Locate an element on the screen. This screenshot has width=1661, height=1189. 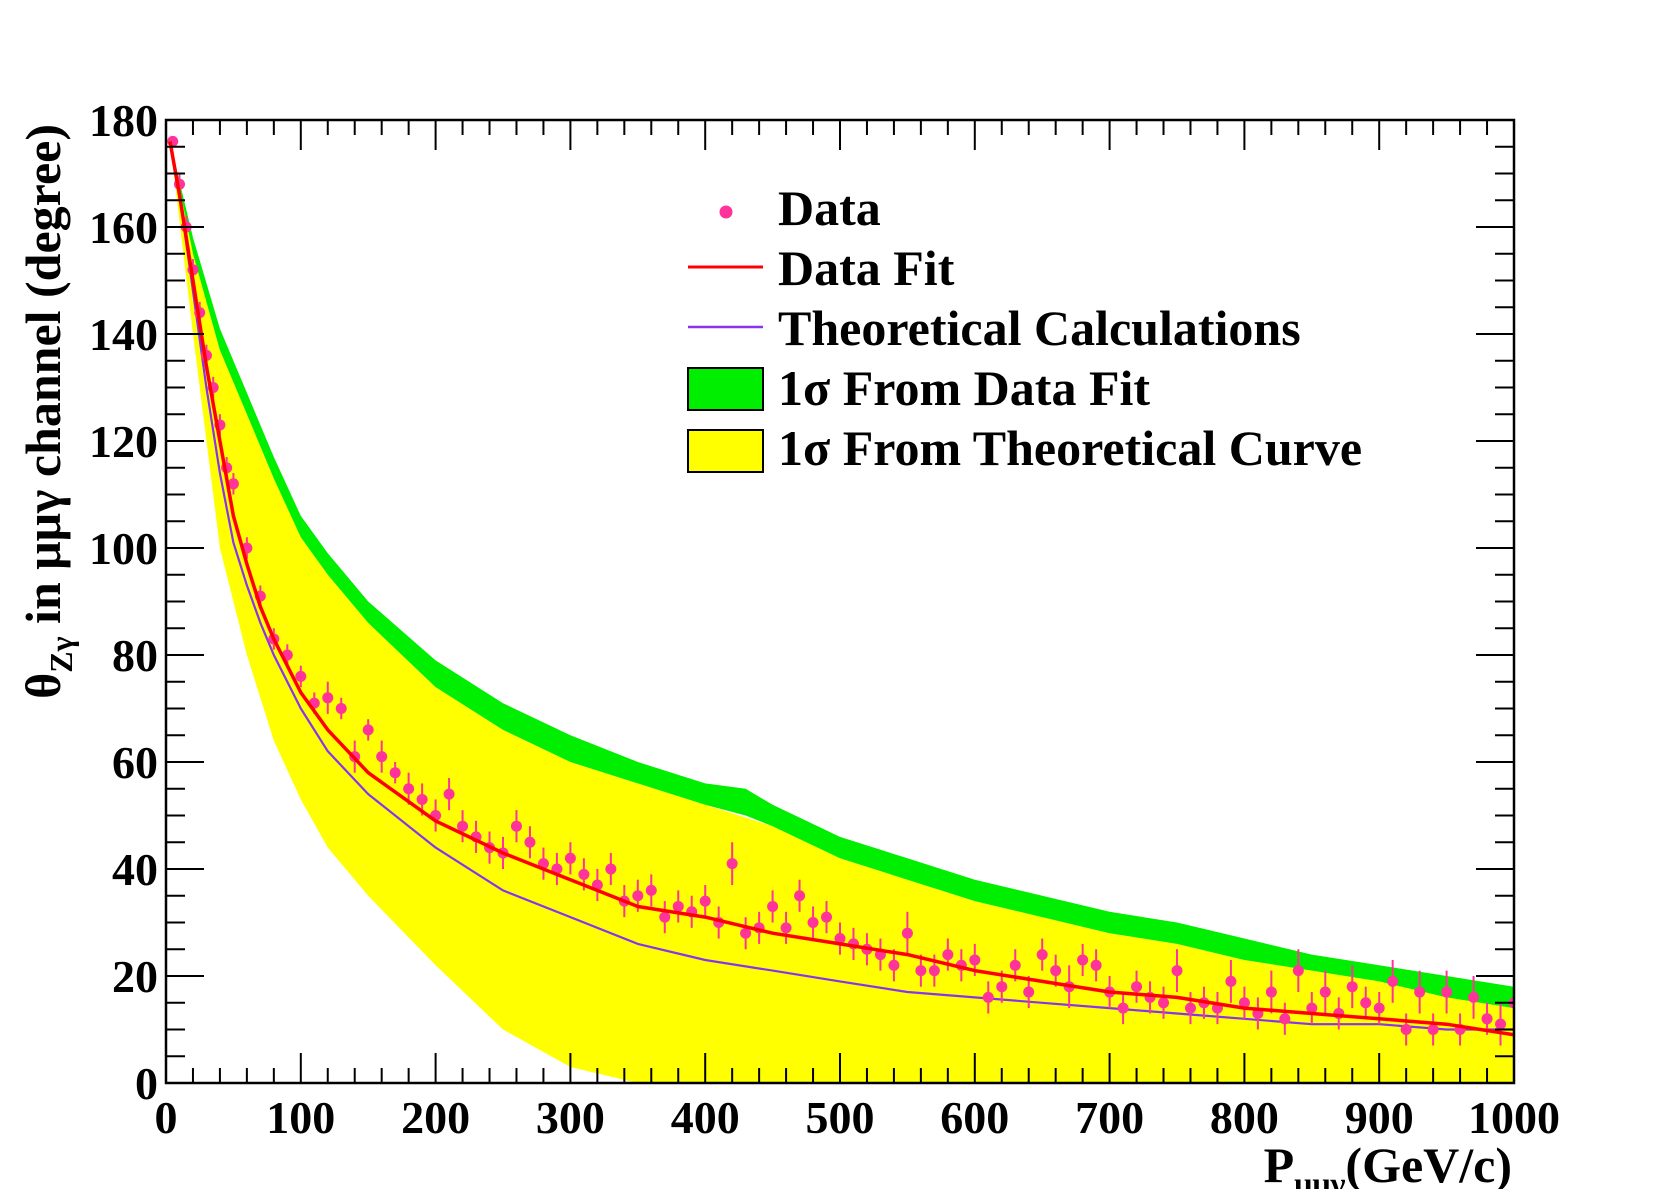
x-tick-label: 0 is located at coordinates (166, 1117).